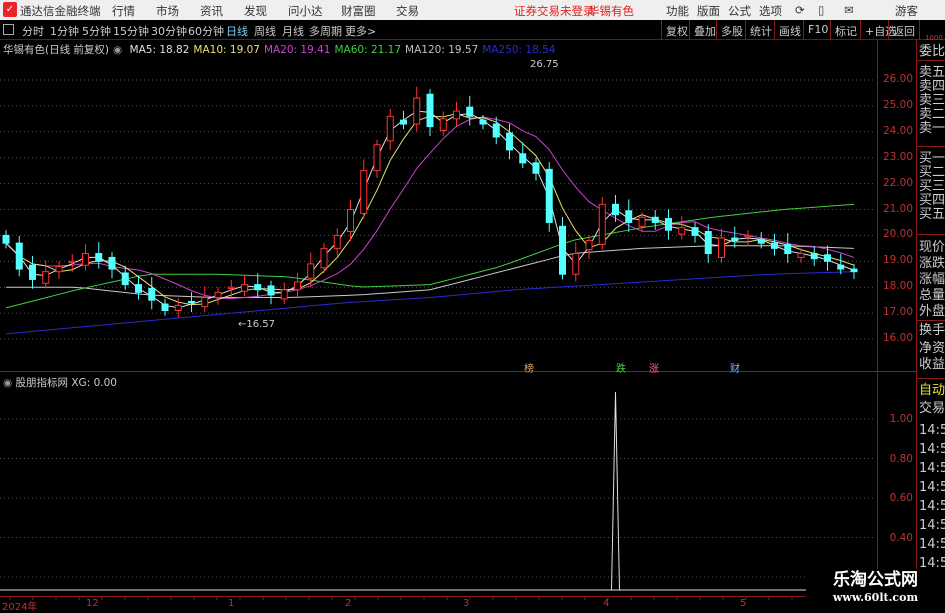 The image size is (945, 613). I want to click on ma250-value: MA250: 18.54, so click(519, 50).